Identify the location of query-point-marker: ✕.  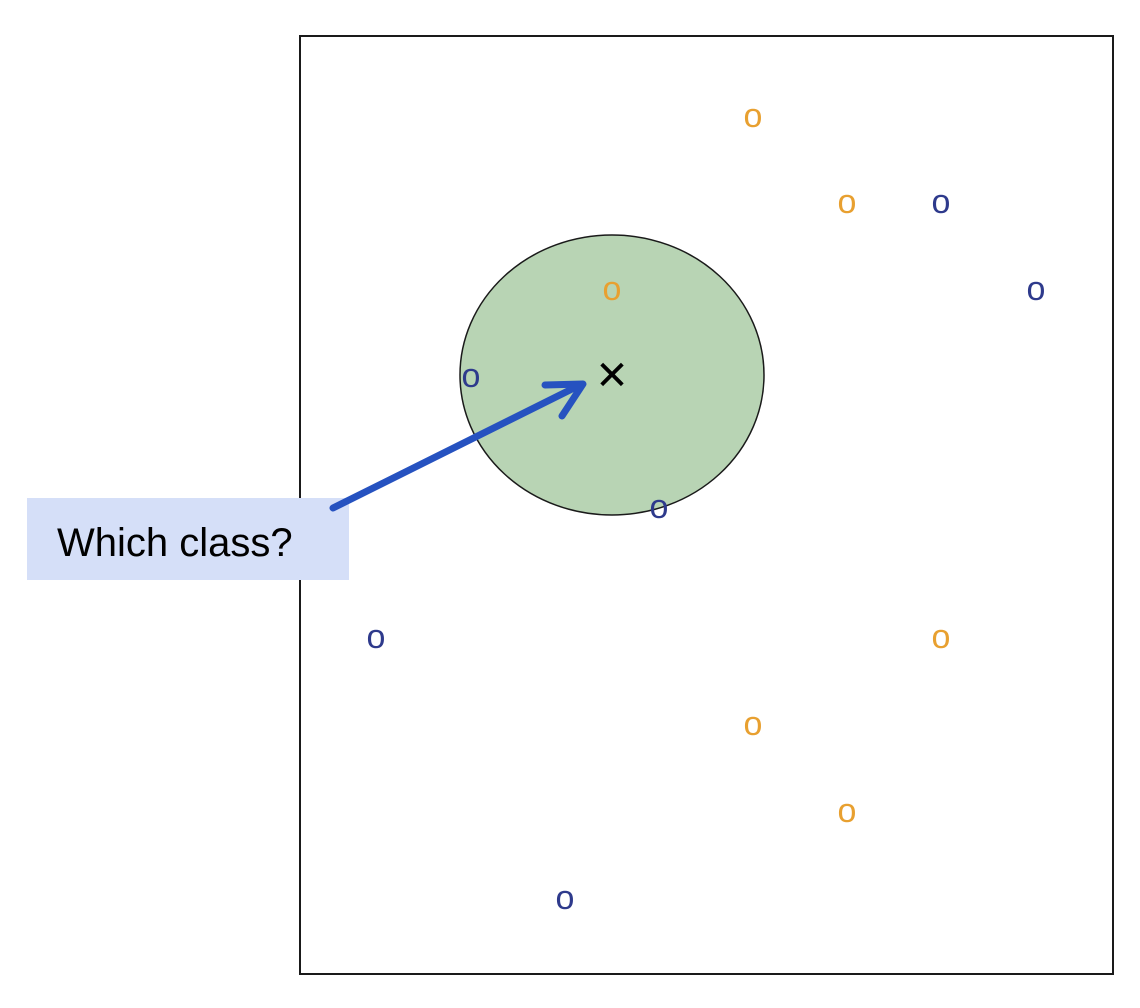
(612, 376).